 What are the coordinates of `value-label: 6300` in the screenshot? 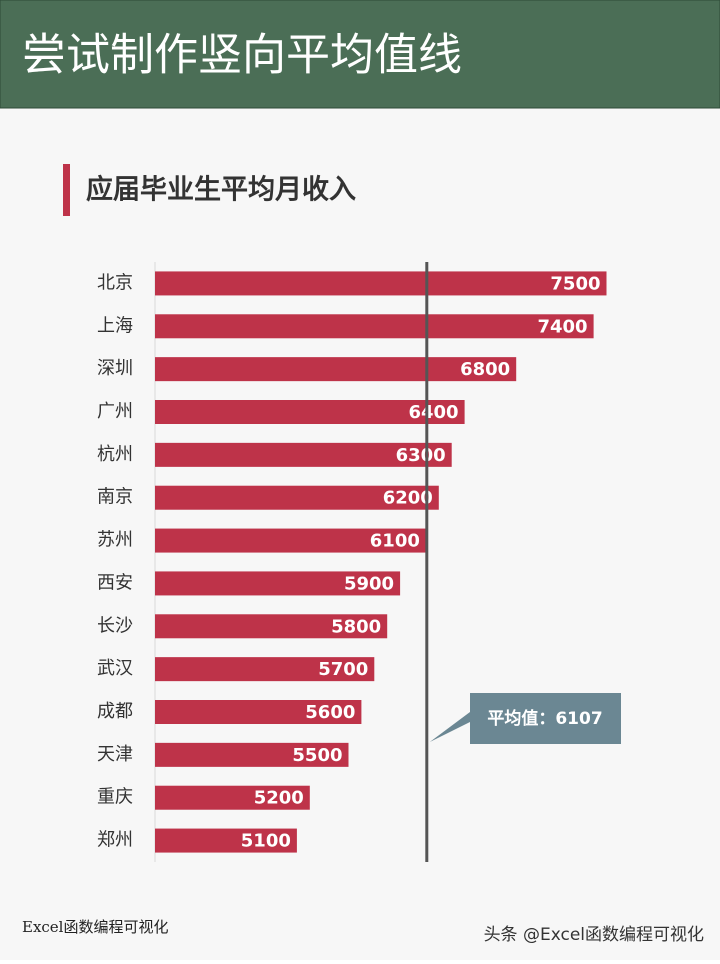 It's located at (421, 455).